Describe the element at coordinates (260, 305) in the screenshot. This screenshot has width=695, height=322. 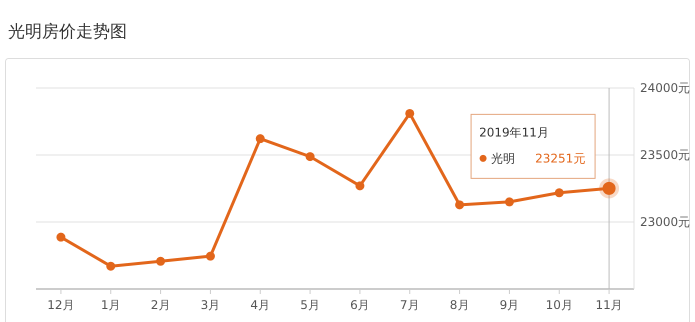
I see `x-tick-label: 4月` at that location.